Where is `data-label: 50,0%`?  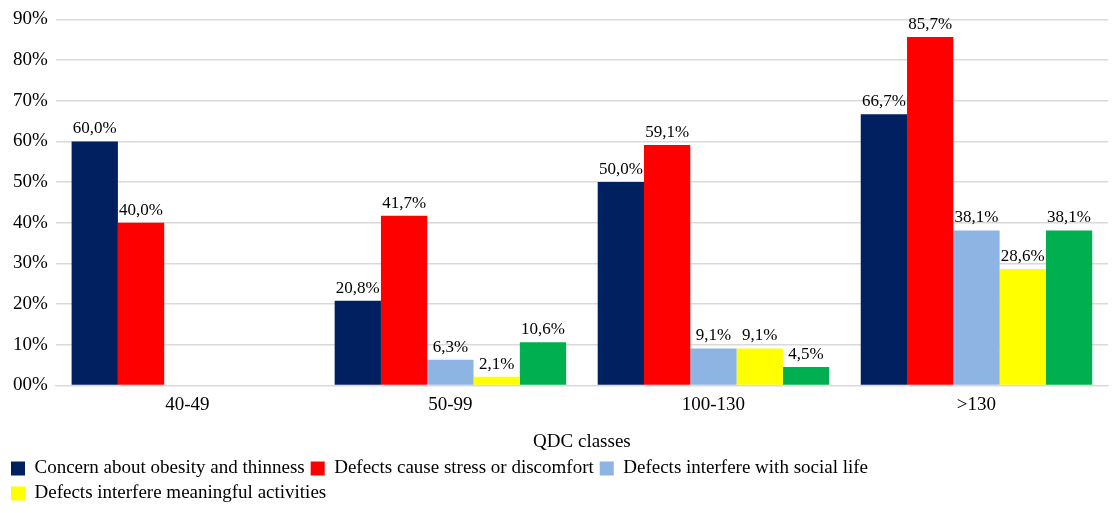 data-label: 50,0% is located at coordinates (620, 169).